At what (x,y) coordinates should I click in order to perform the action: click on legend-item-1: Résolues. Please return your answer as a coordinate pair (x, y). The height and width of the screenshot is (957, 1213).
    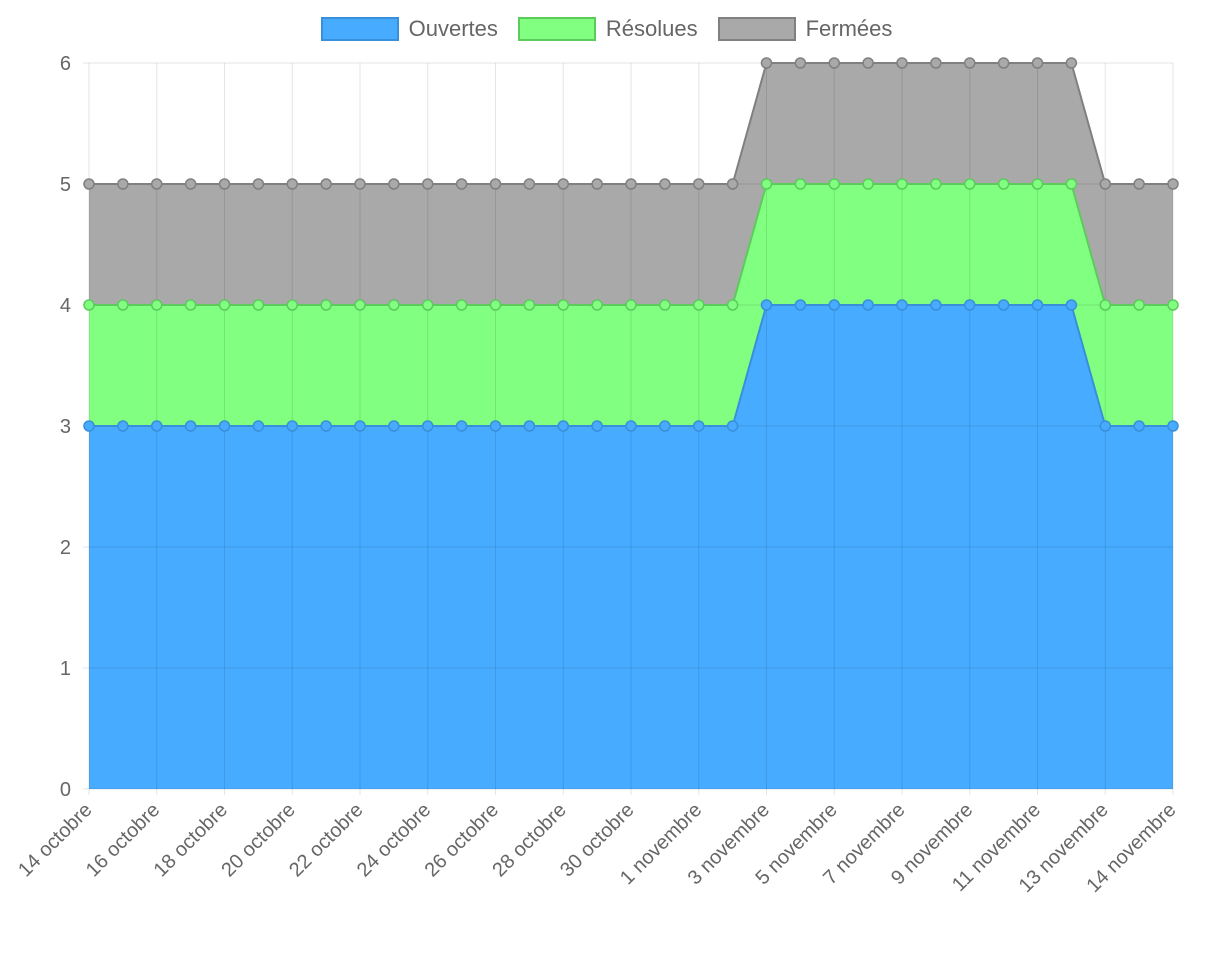
    Looking at the image, I should click on (607, 29).